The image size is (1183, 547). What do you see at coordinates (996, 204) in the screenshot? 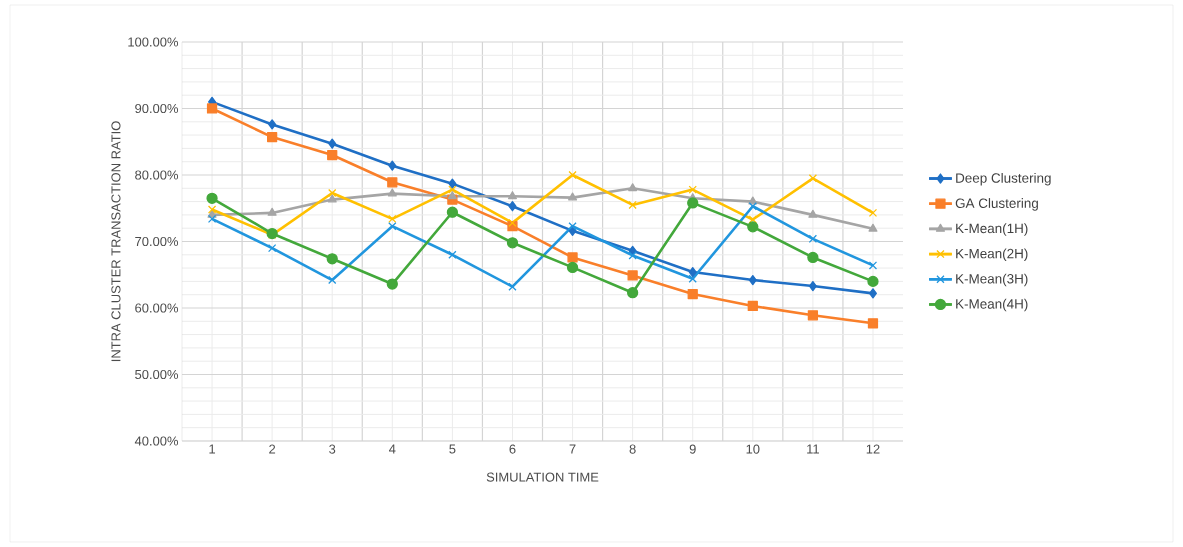
I see `legend-label: GA Clustering` at bounding box center [996, 204].